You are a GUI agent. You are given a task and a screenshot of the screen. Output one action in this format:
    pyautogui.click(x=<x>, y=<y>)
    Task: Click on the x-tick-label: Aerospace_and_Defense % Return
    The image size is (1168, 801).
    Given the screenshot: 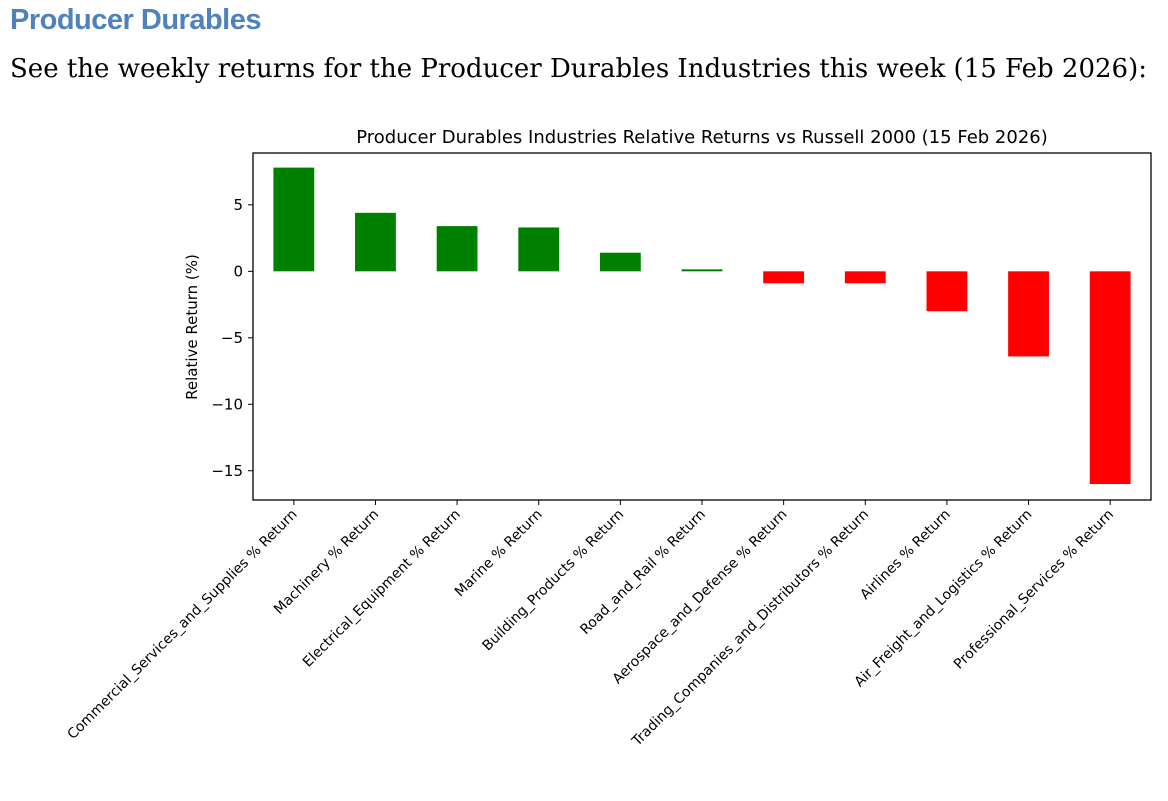 What is the action you would take?
    pyautogui.click(x=700, y=597)
    